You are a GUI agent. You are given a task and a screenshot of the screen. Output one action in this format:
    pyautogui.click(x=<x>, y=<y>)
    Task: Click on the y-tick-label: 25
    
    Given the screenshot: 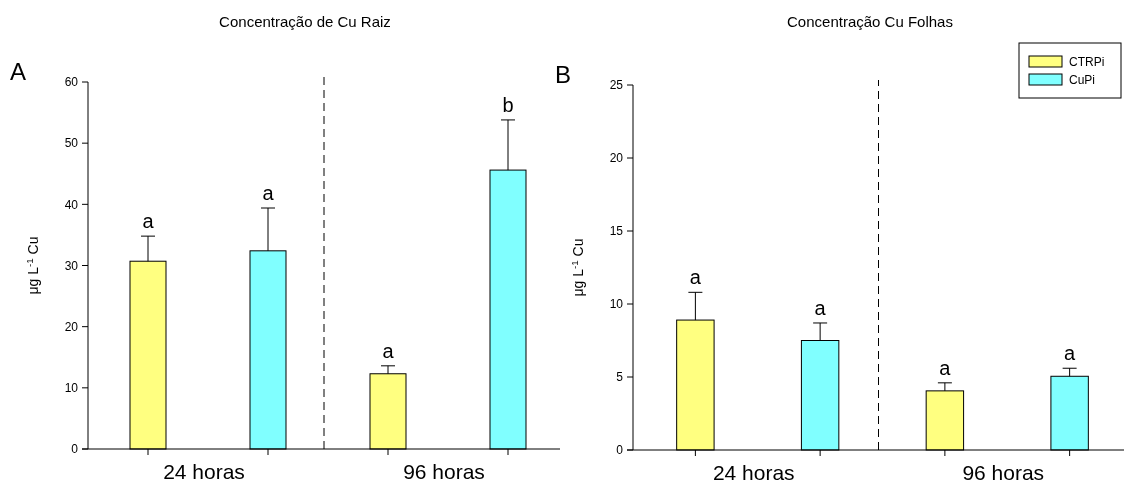 What is the action you would take?
    pyautogui.click(x=616, y=85)
    